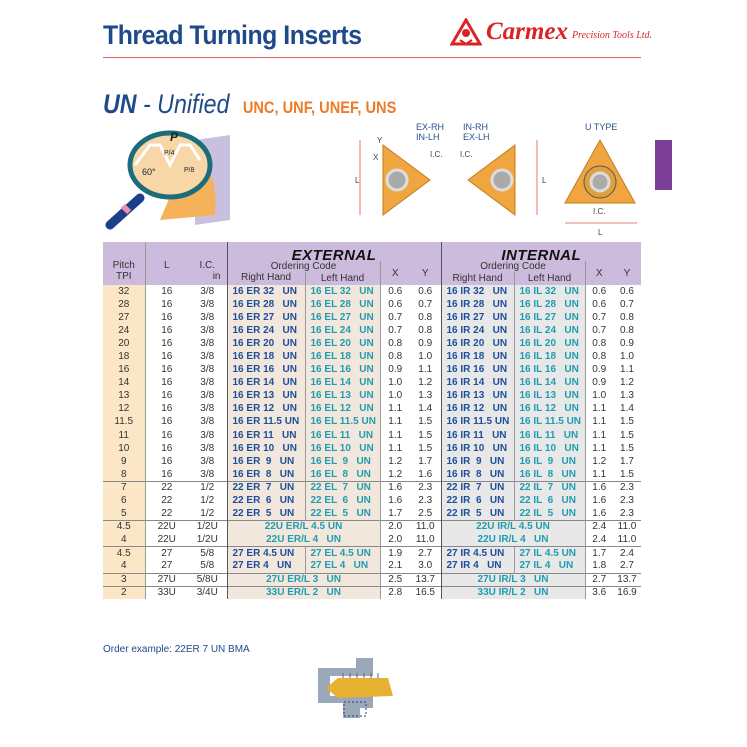  Describe the element at coordinates (598, 436) in the screenshot. I see `int-x-cell: 1.1` at that location.